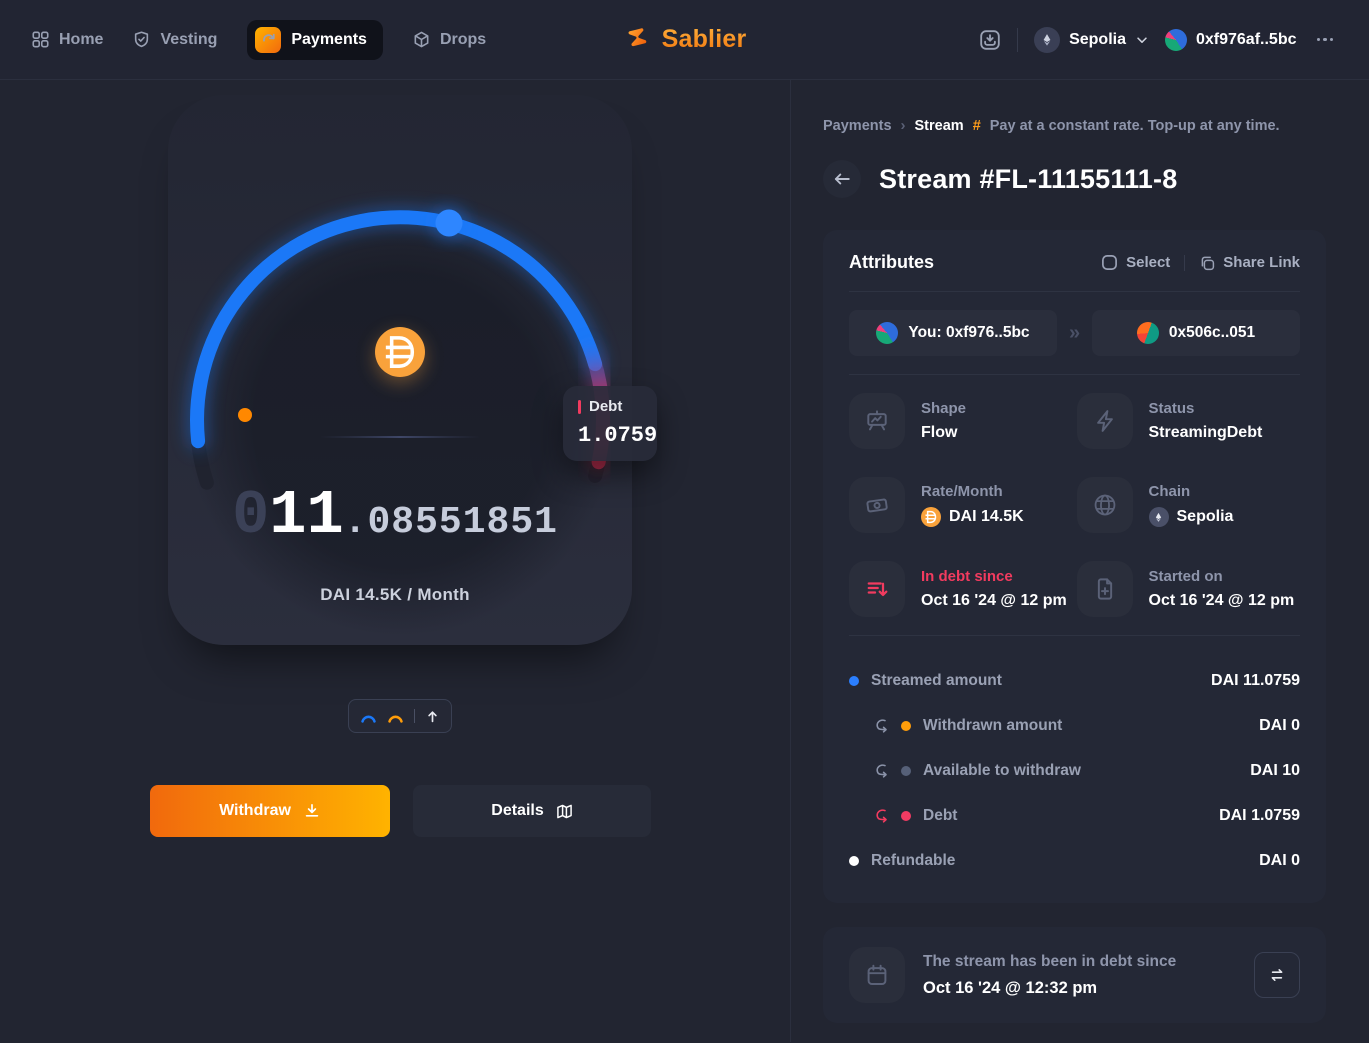 Image resolution: width=1369 pixels, height=1043 pixels. I want to click on account-address: 0xf976af..5bc, so click(1246, 39).